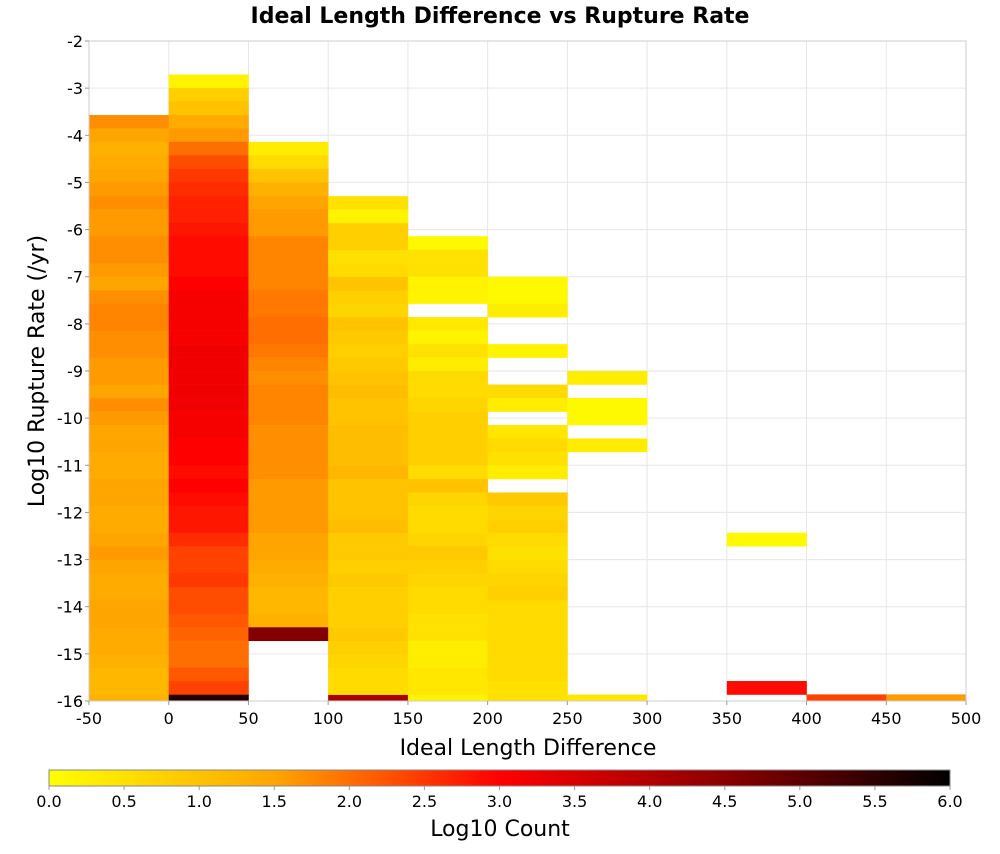 The width and height of the screenshot is (1000, 854). I want to click on y-tick-label: -3, so click(75, 88).